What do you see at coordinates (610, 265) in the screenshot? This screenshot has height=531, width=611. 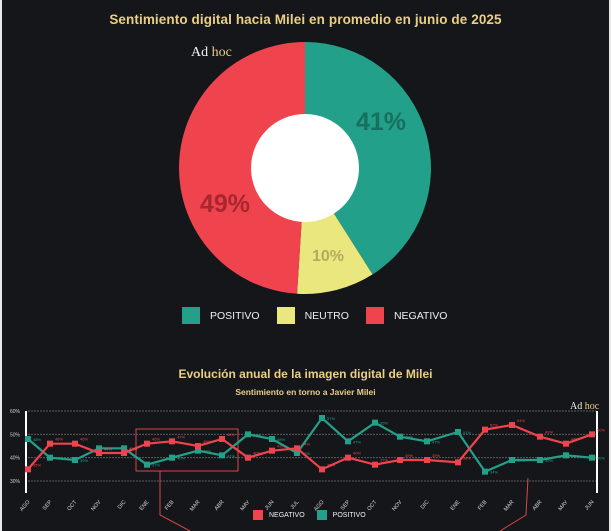 I see `frame-border-right` at bounding box center [610, 265].